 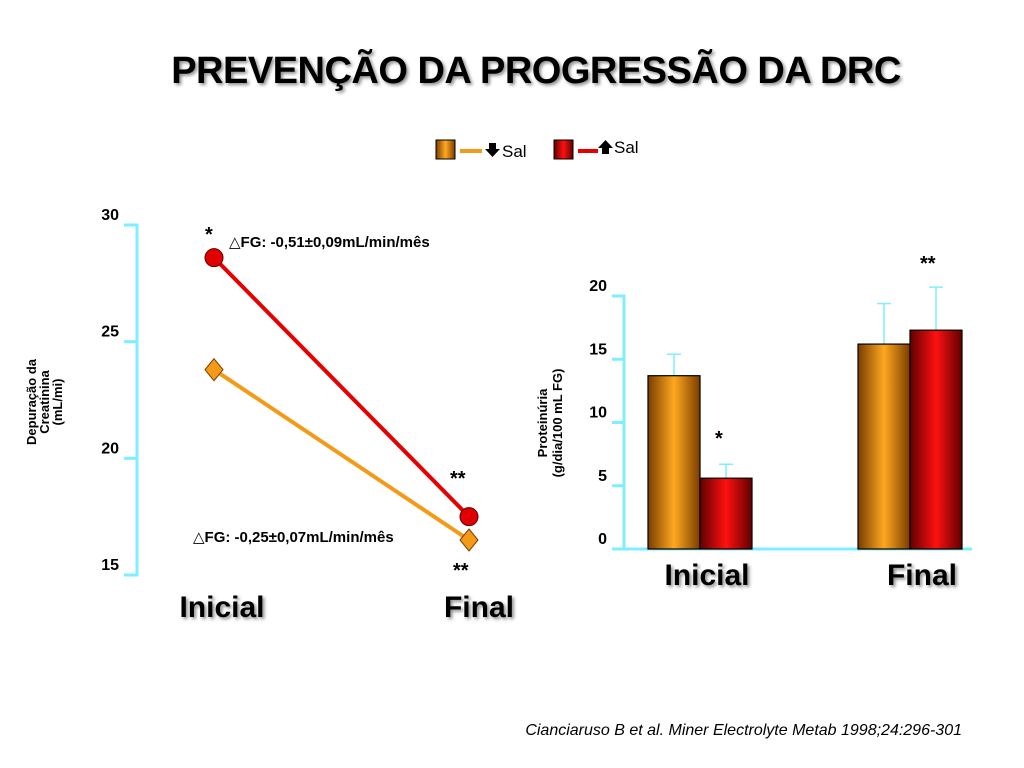 I want to click on legend-item-high-salt: Sal, so click(x=596, y=149).